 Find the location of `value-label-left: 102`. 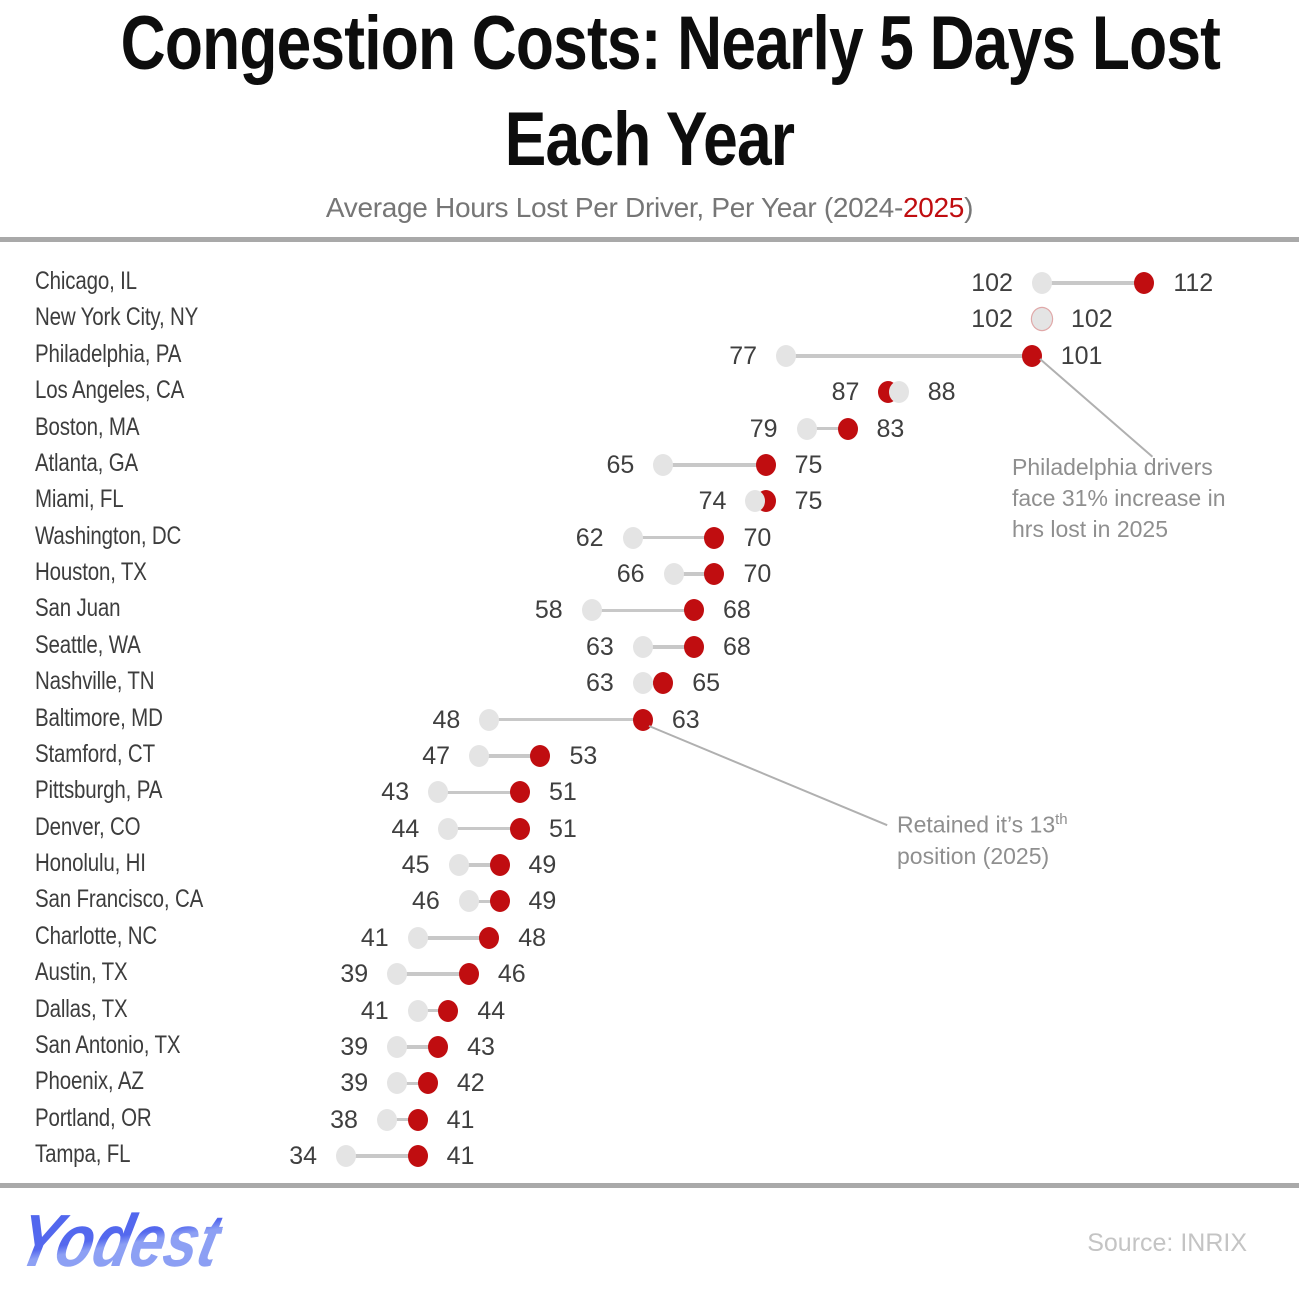

value-label-left: 102 is located at coordinates (992, 283).